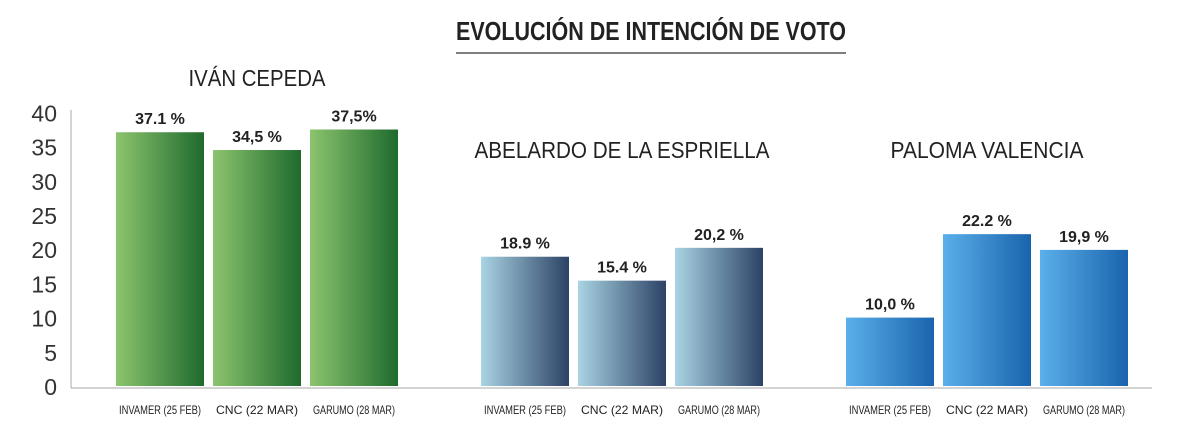 This screenshot has height=432, width=1200. Describe the element at coordinates (44, 182) in the screenshot. I see `y-tick-label: 30` at that location.